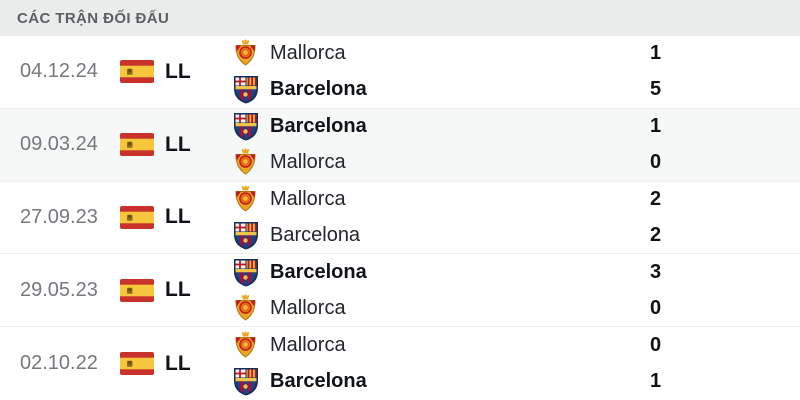 The width and height of the screenshot is (800, 400). I want to click on teams-block: Mallorca 0 Barcelona 1, so click(516, 363).